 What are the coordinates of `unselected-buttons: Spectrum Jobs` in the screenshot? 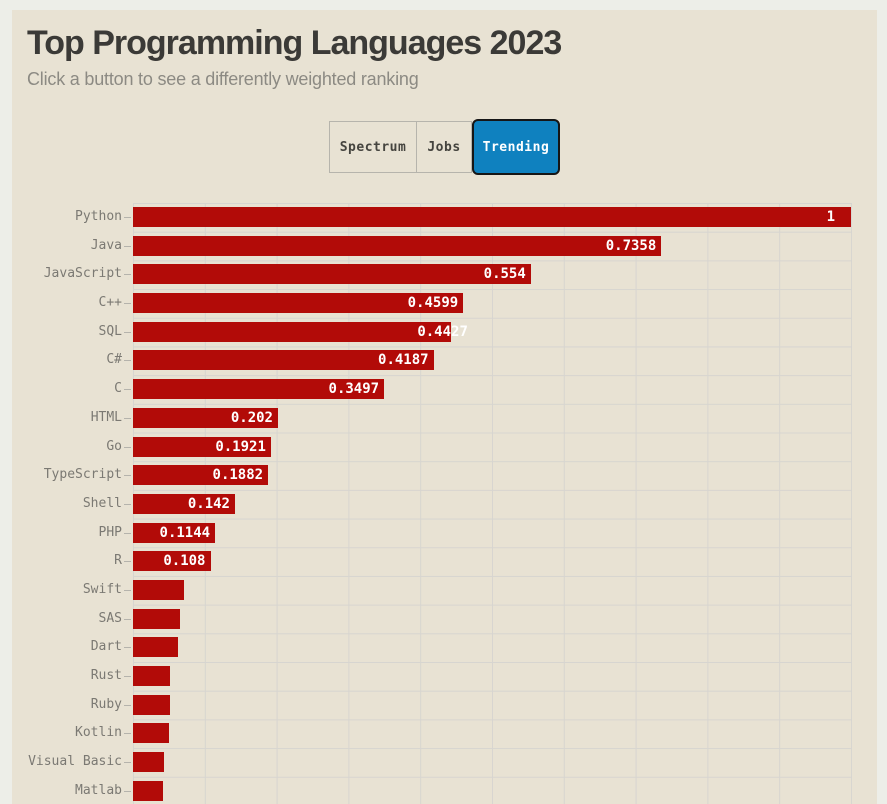 It's located at (400, 147).